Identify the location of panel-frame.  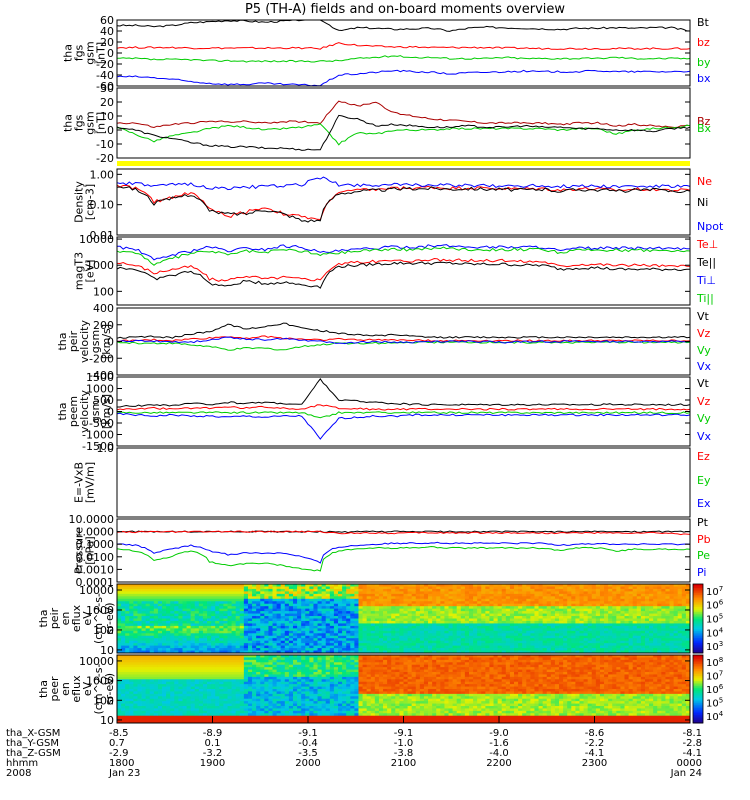
(403, 123).